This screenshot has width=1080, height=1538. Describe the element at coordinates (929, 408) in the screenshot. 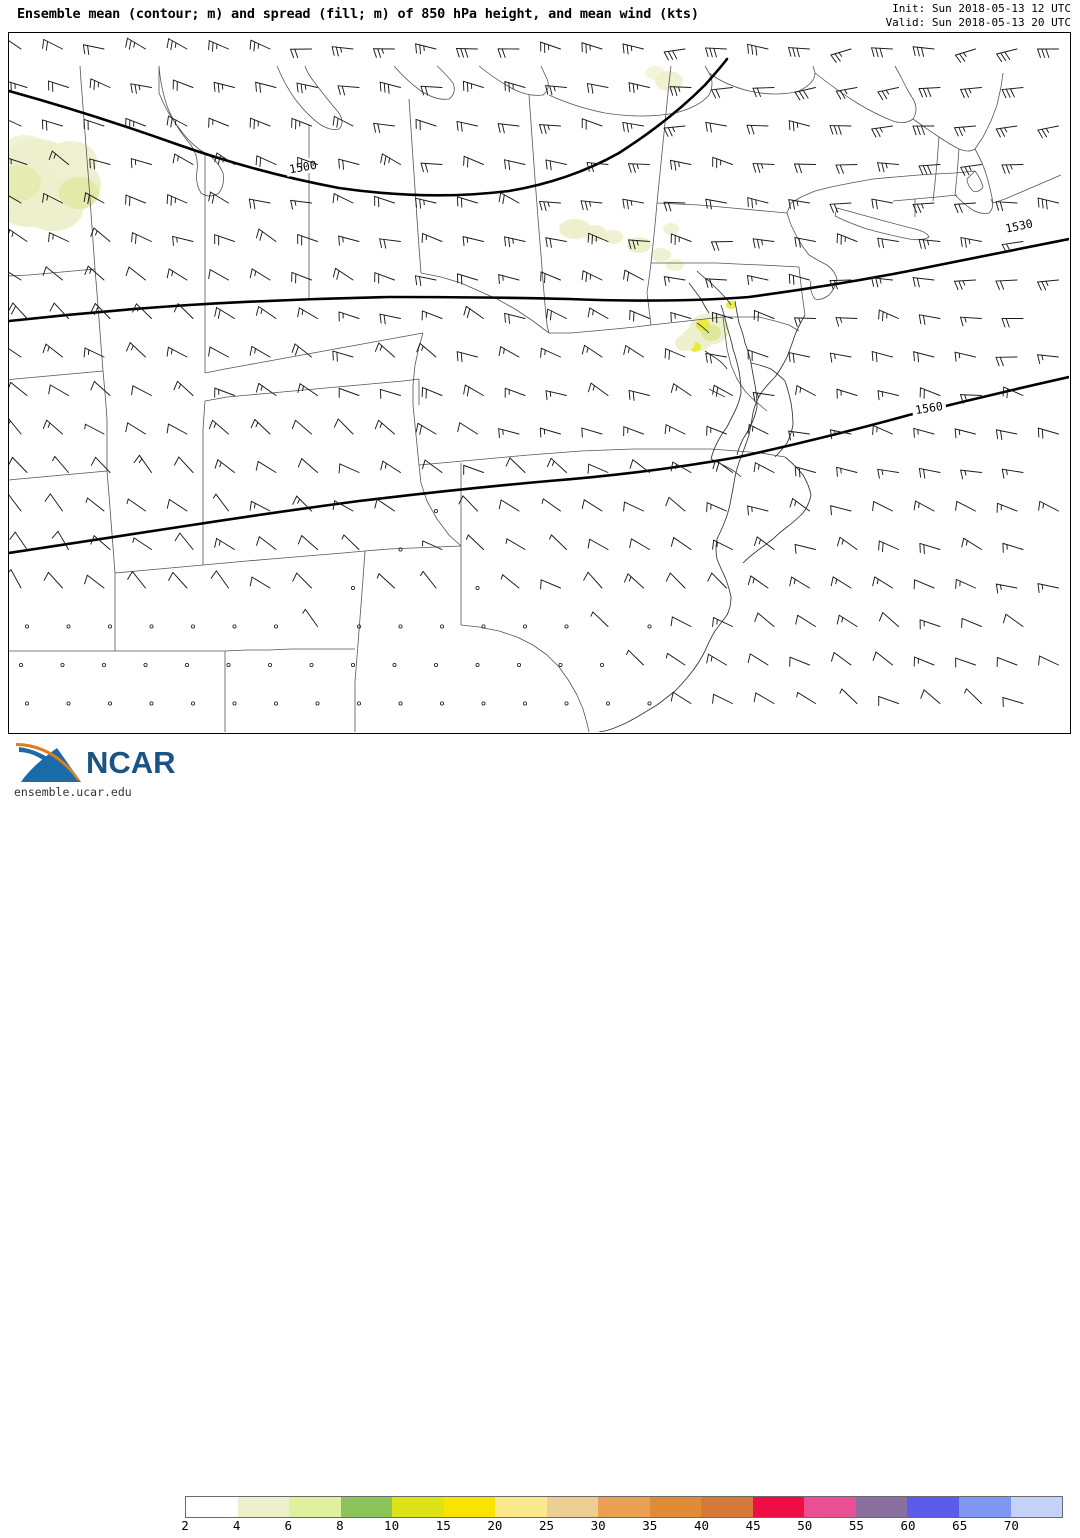

I see `contour-label: 1560` at that location.